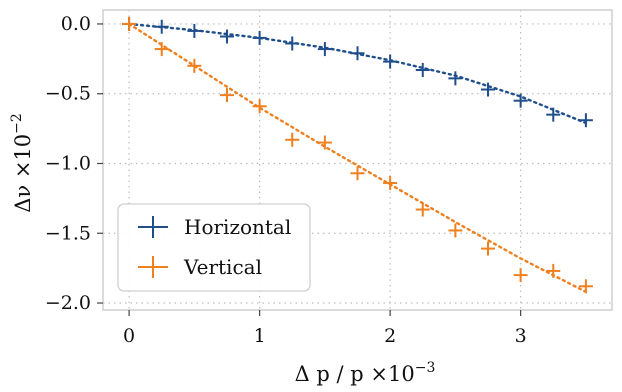 Image resolution: width=622 pixels, height=392 pixels. Describe the element at coordinates (365, 373) in the screenshot. I see `x-axis-label: Δ p / p ×10−3` at that location.